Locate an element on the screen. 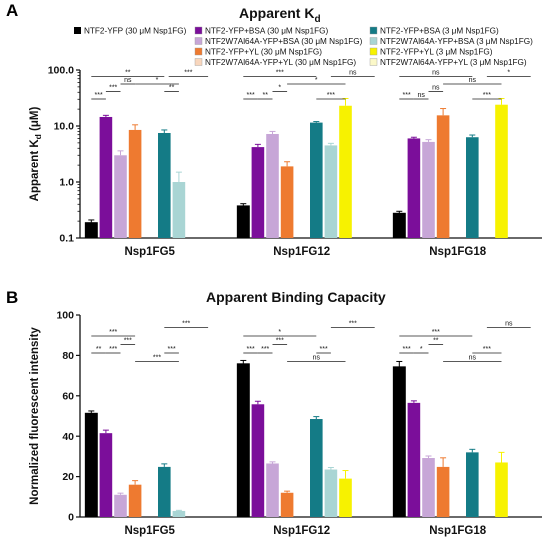  panel-b-category-label: Nsp1FG18 is located at coordinates (457, 531).